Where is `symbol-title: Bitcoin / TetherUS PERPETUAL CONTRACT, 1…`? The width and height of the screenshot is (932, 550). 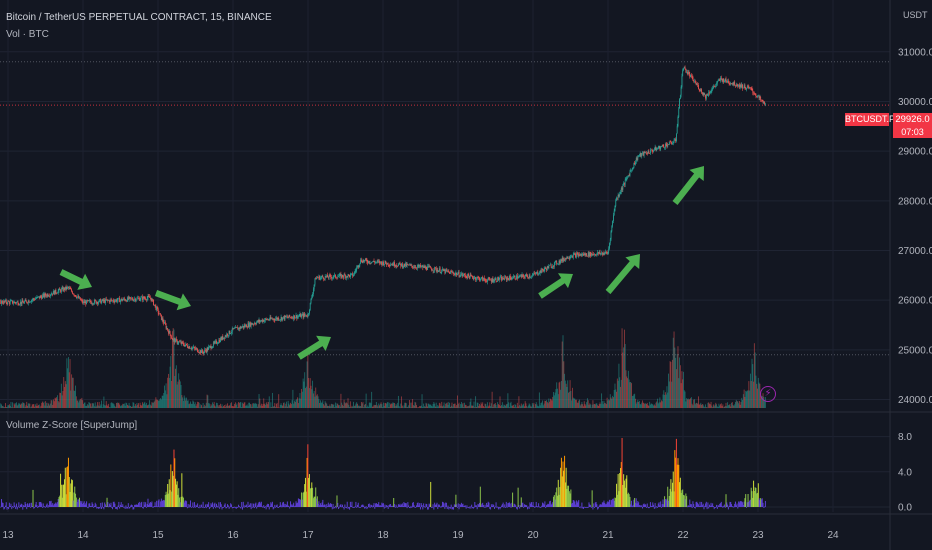 symbol-title: Bitcoin / TetherUS PERPETUAL CONTRACT, 1… is located at coordinates (139, 17).